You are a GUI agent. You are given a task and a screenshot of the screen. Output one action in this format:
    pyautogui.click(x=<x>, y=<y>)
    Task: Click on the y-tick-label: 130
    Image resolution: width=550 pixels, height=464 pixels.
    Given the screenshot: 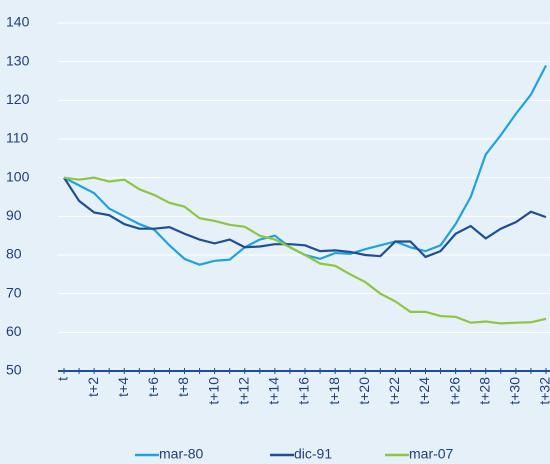 What is the action you would take?
    pyautogui.click(x=18, y=60)
    